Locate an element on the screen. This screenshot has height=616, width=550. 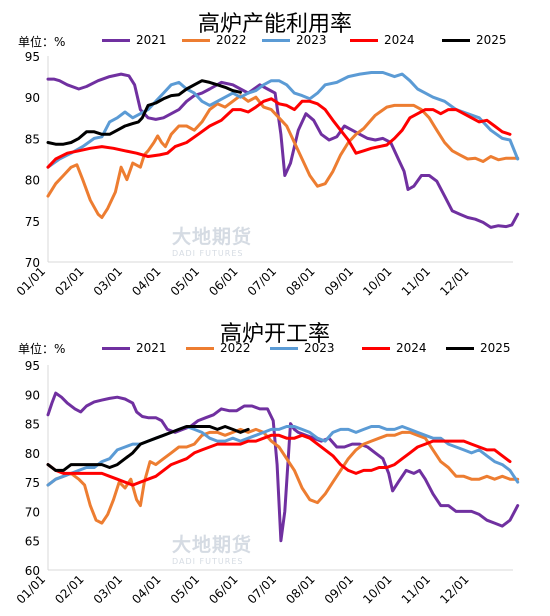
chart-title: 高炉开工率 is located at coordinates (274, 334).